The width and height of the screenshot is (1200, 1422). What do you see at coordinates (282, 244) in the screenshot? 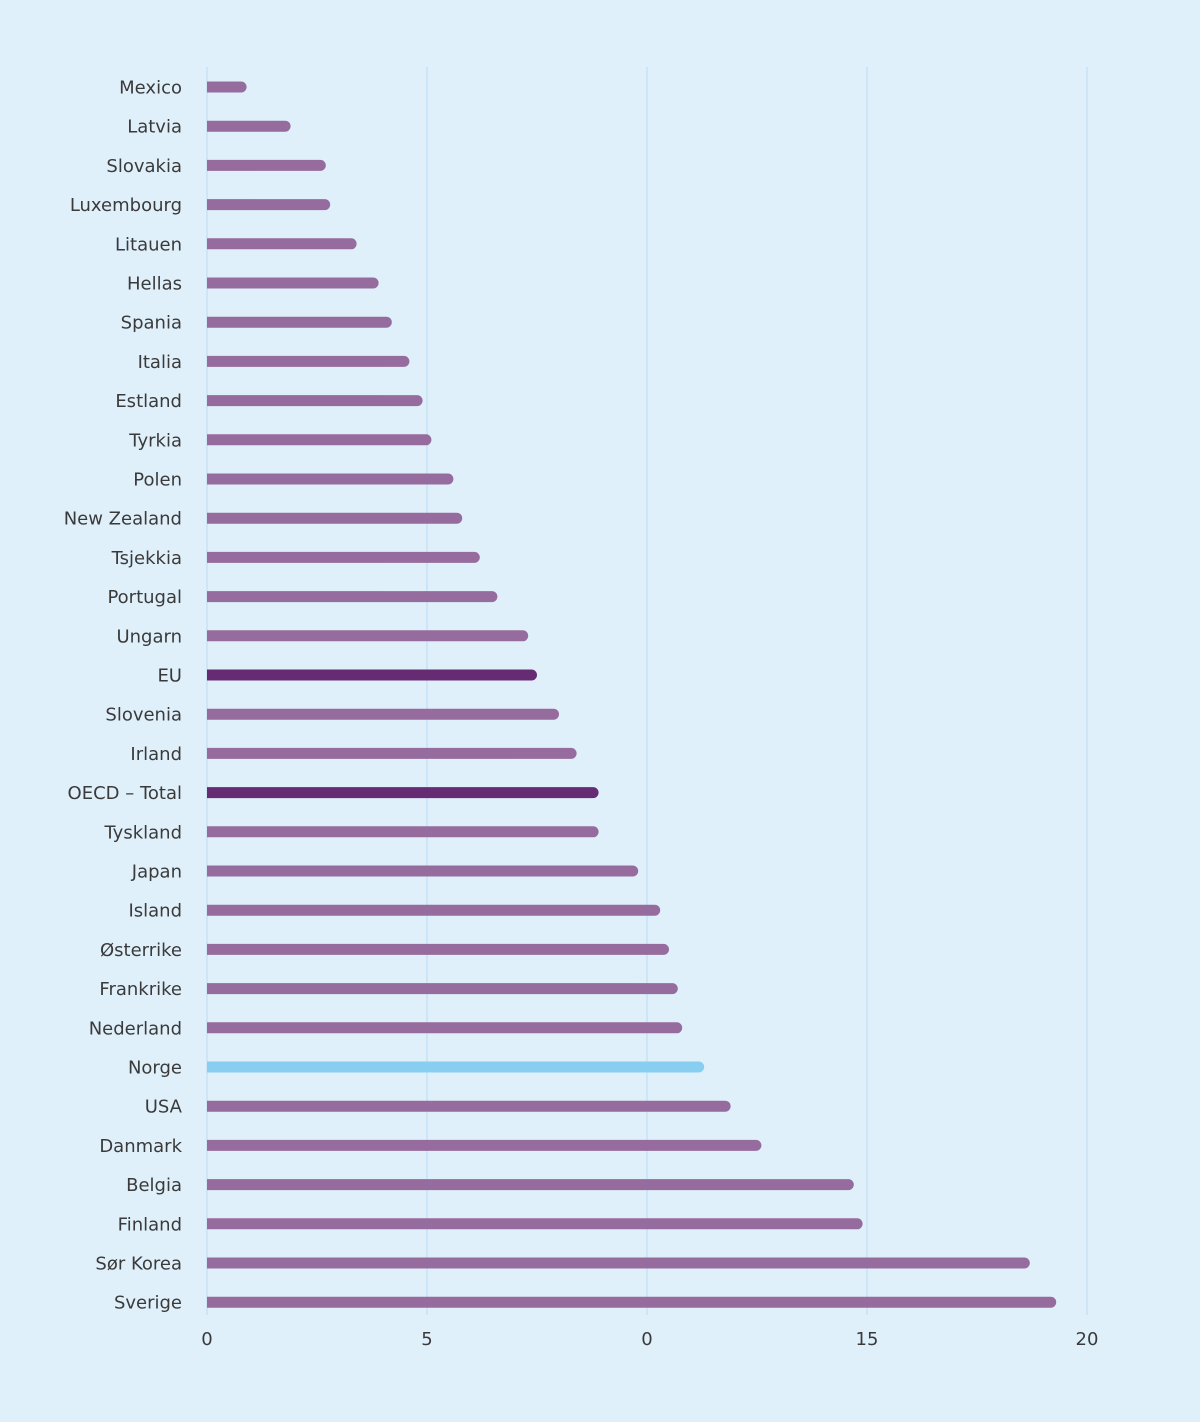
I see `bar-litauen` at bounding box center [282, 244].